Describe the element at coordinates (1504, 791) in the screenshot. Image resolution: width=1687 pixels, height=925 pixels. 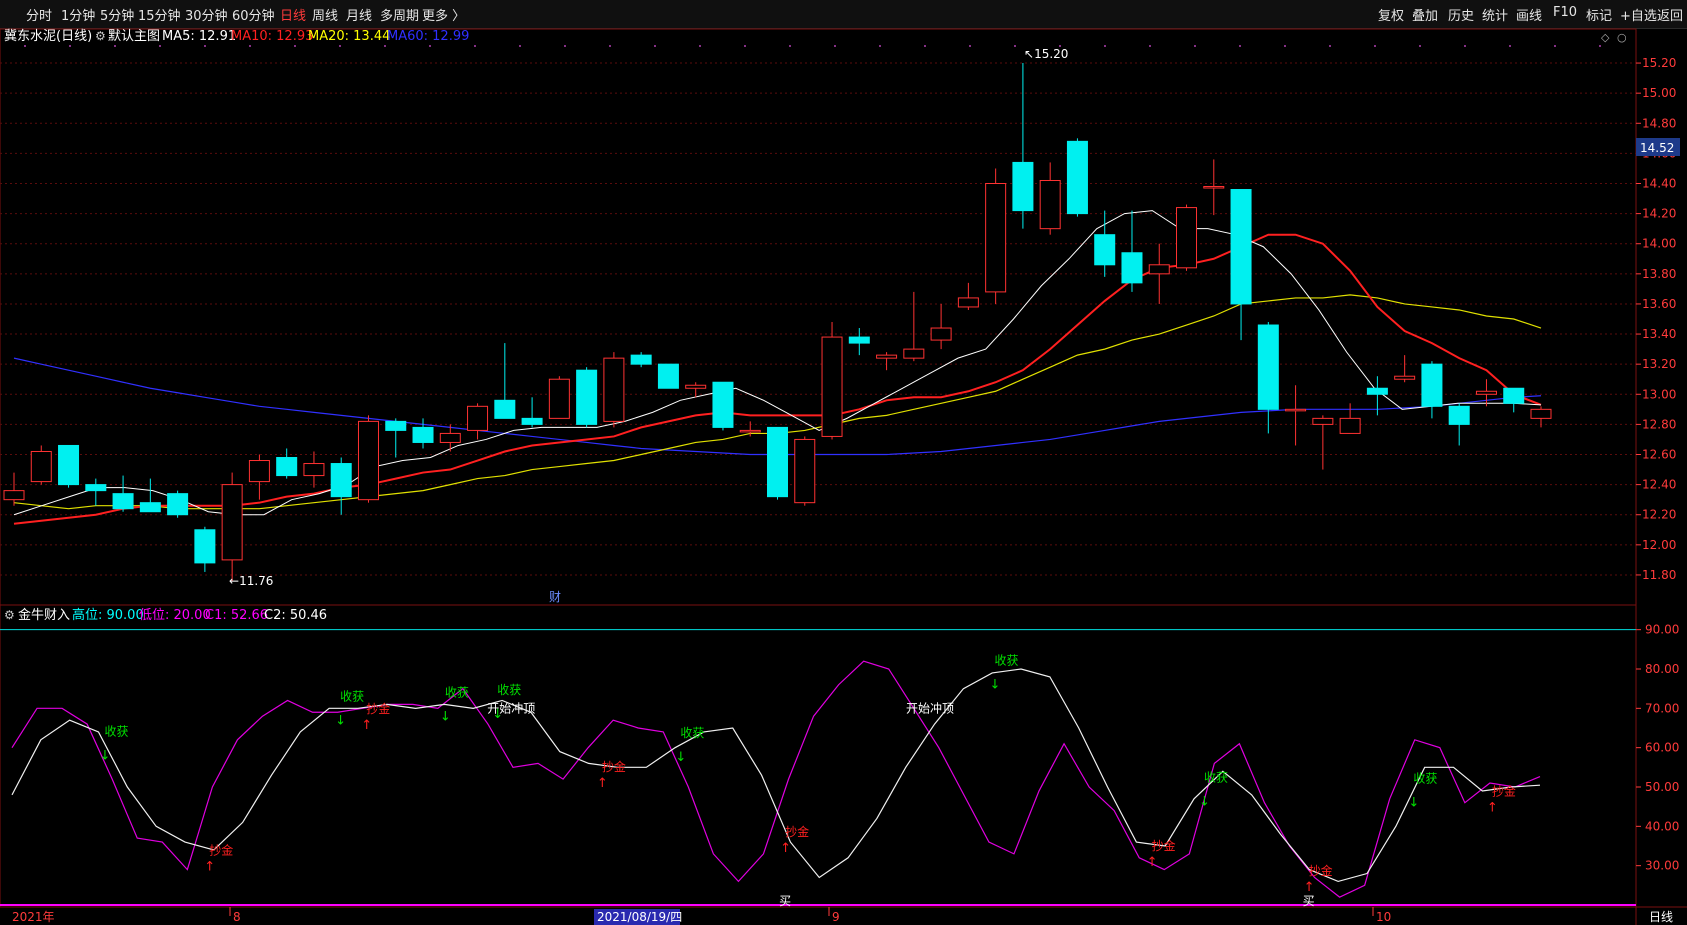
I see `gold-label: 抄金` at that location.